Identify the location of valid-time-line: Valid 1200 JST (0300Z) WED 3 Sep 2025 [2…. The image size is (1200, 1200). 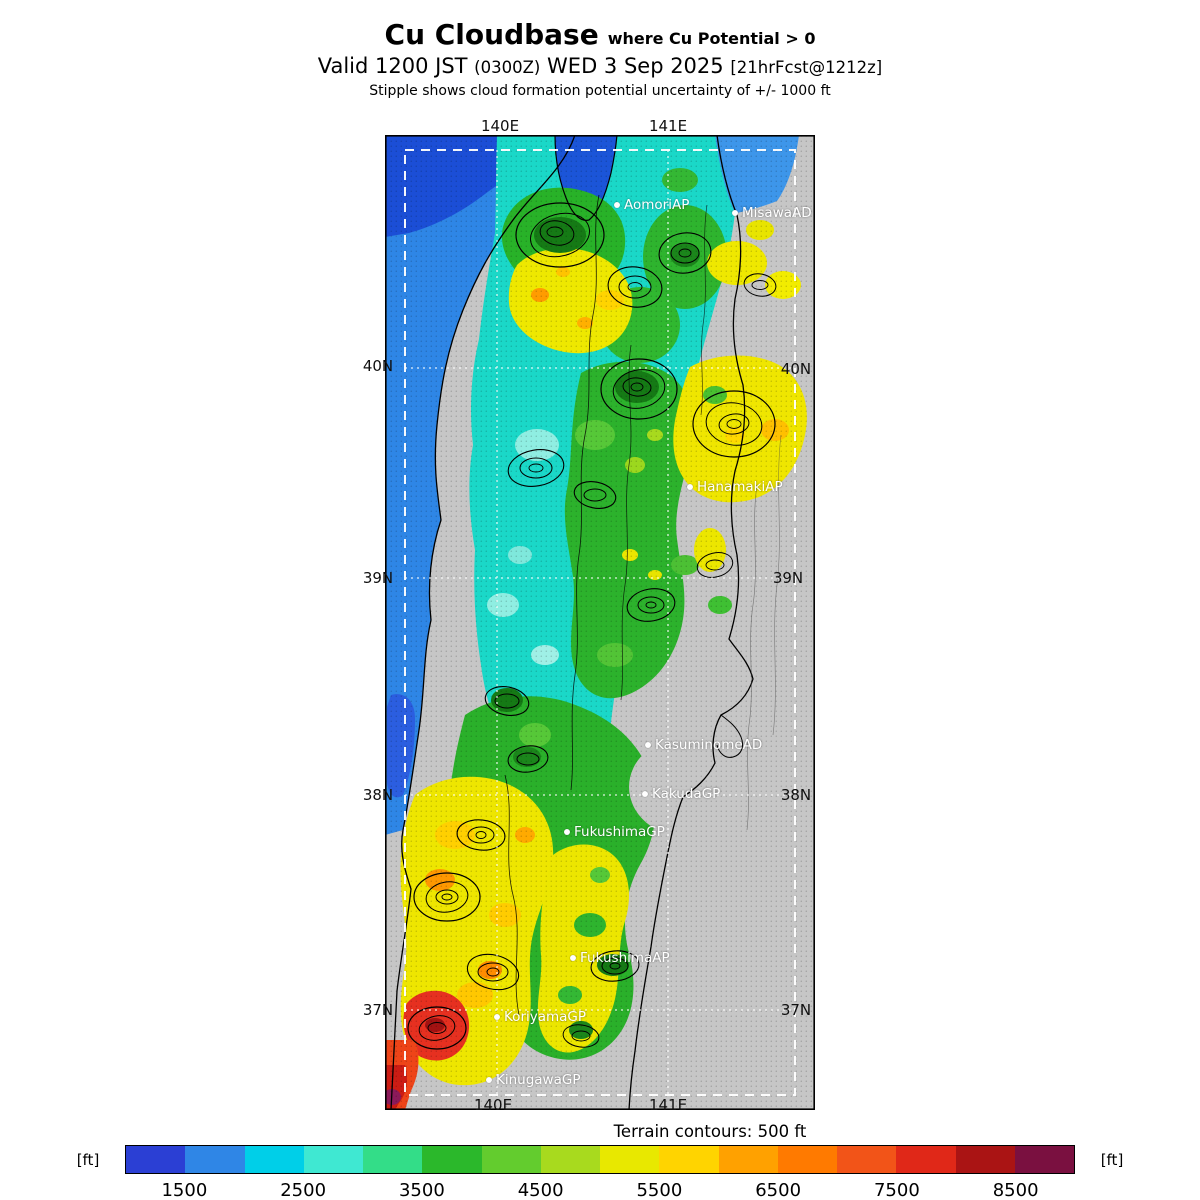
(600, 67).